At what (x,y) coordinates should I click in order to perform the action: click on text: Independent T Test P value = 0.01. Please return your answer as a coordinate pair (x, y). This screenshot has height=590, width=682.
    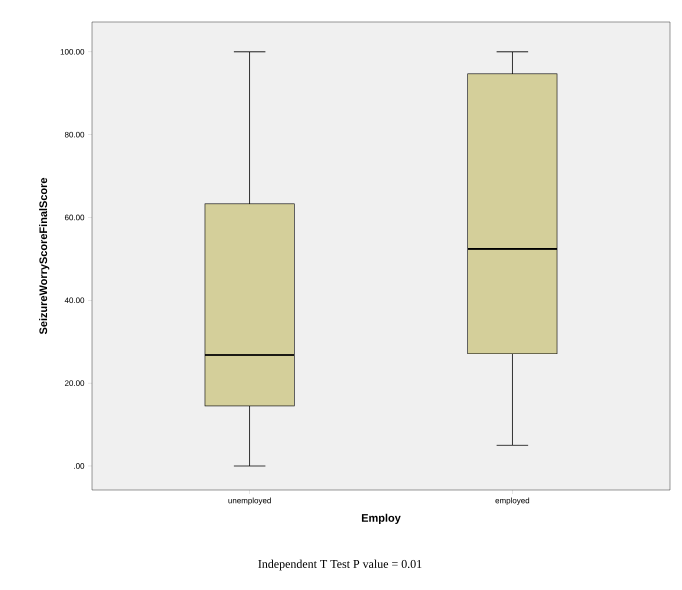
    Looking at the image, I should click on (340, 565).